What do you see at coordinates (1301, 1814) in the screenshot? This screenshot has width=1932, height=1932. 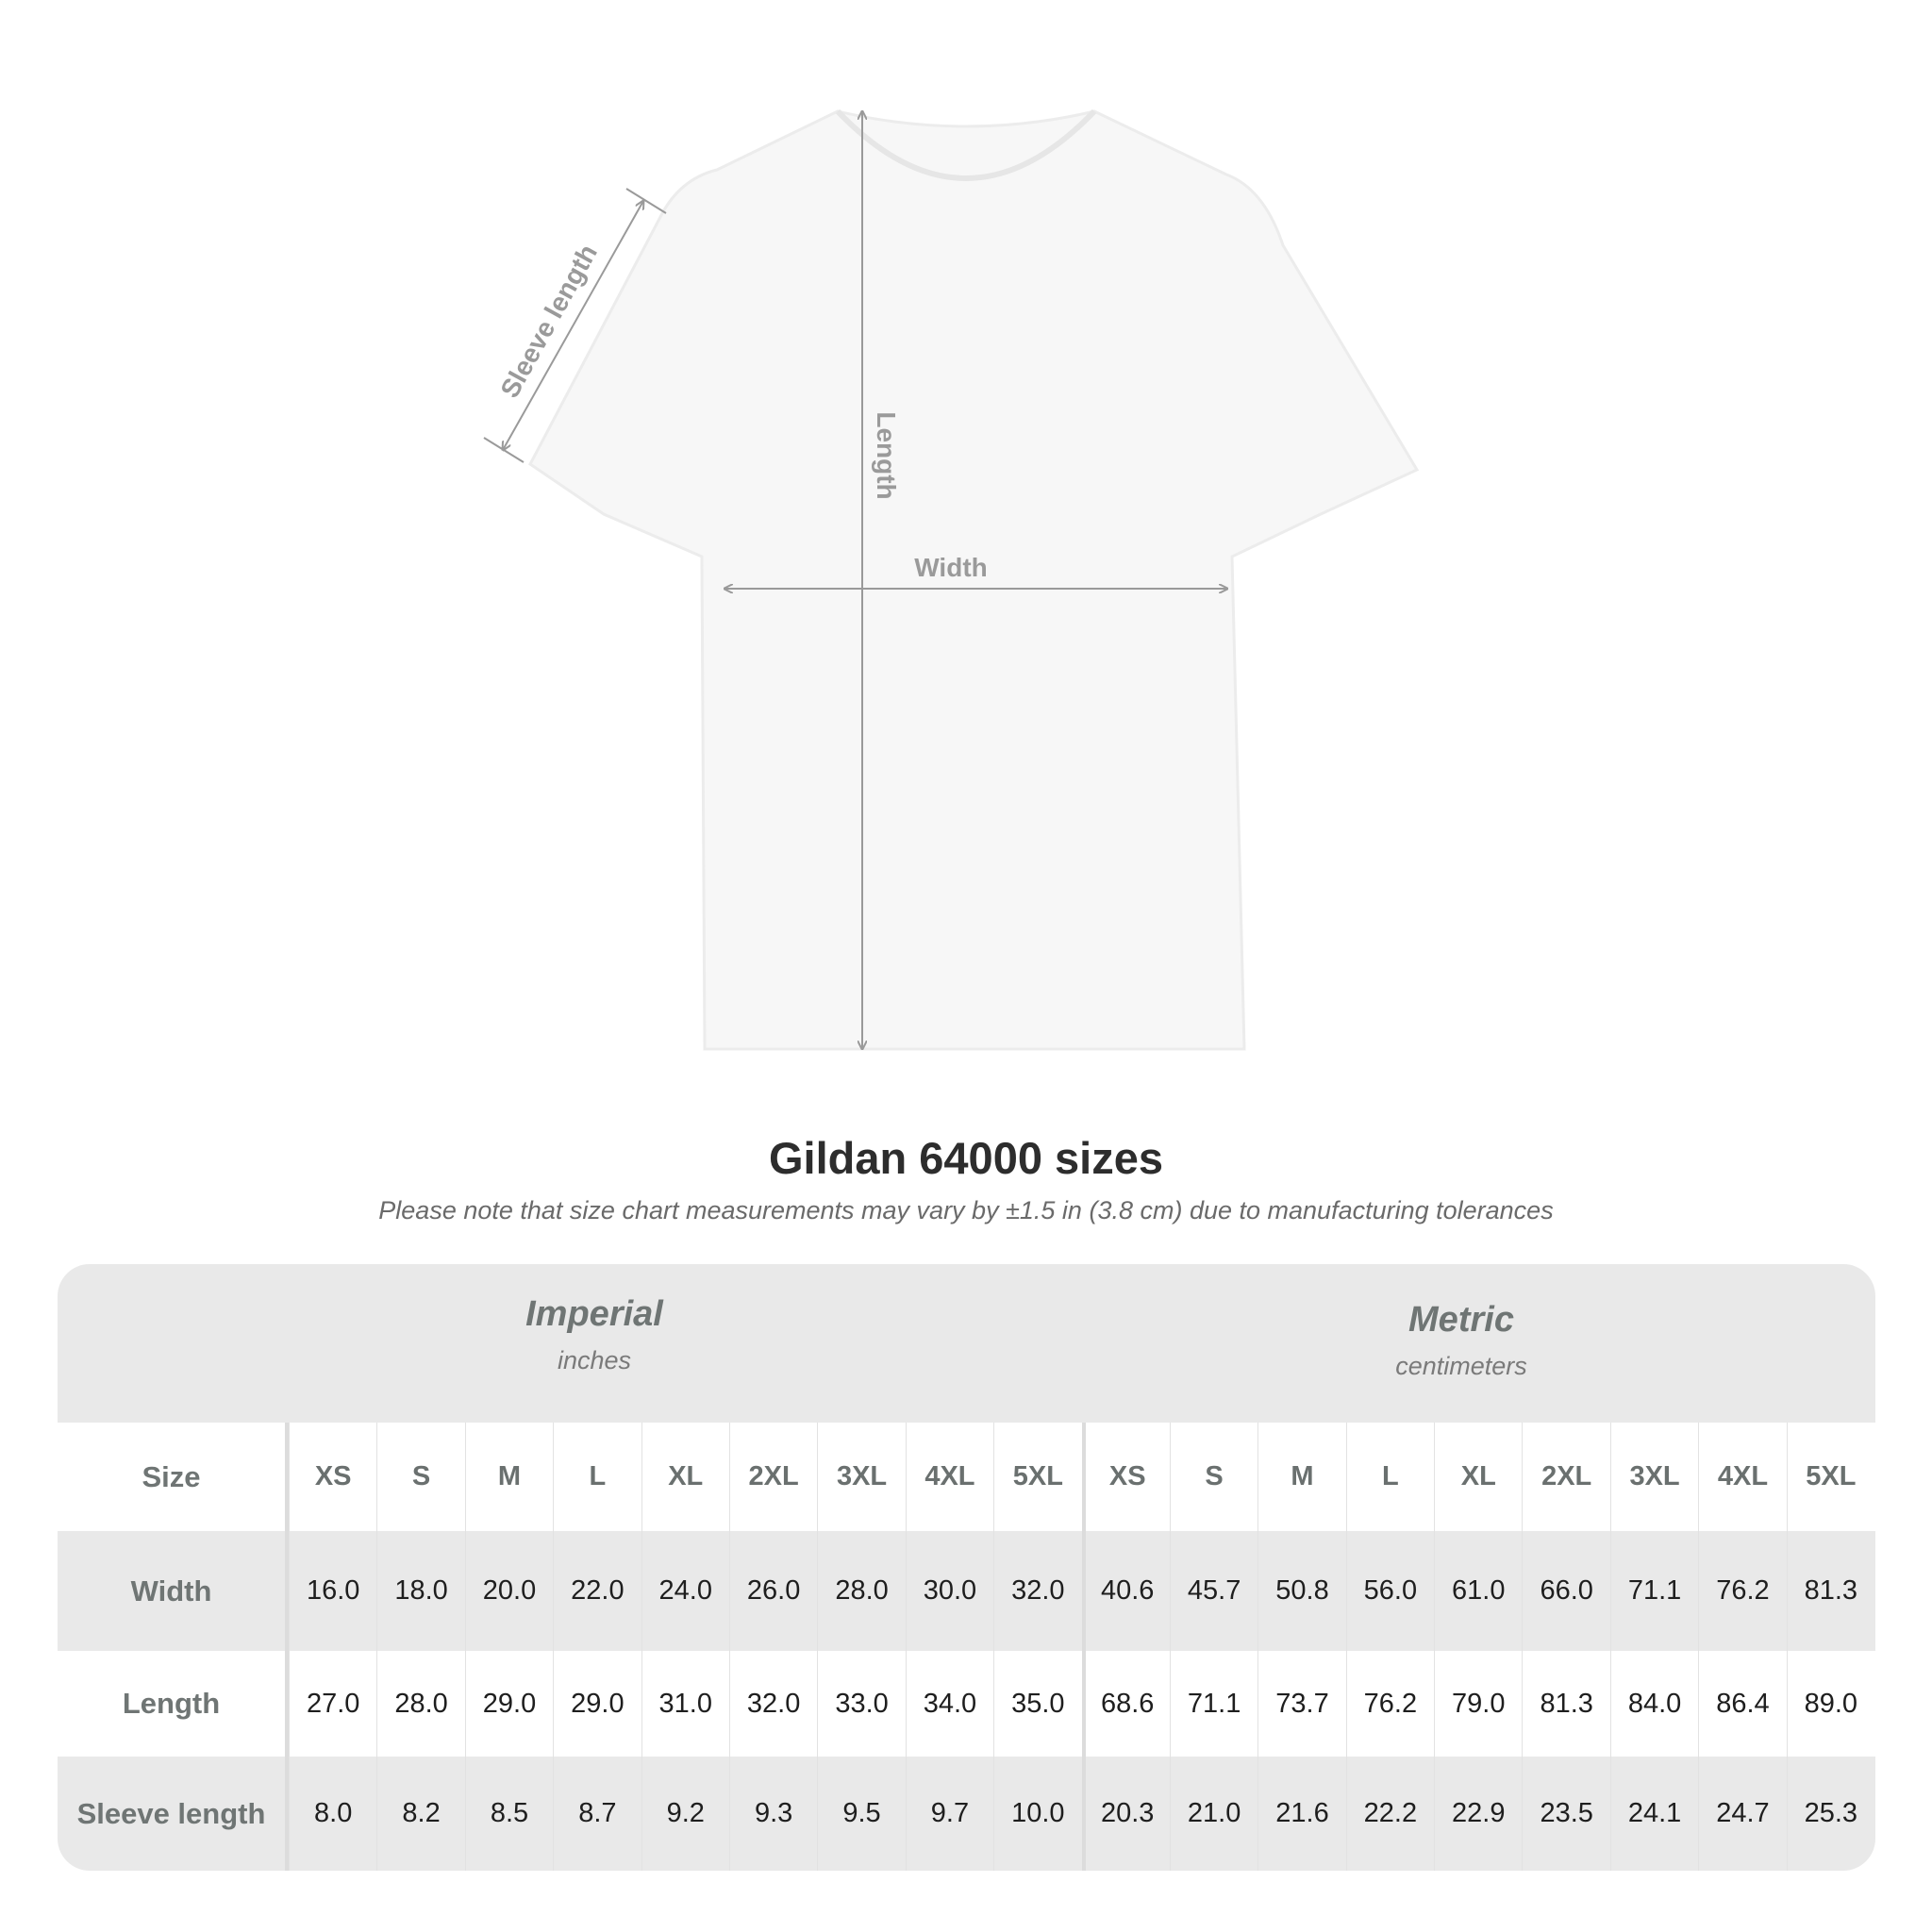 I see `value-cell: 21.6` at bounding box center [1301, 1814].